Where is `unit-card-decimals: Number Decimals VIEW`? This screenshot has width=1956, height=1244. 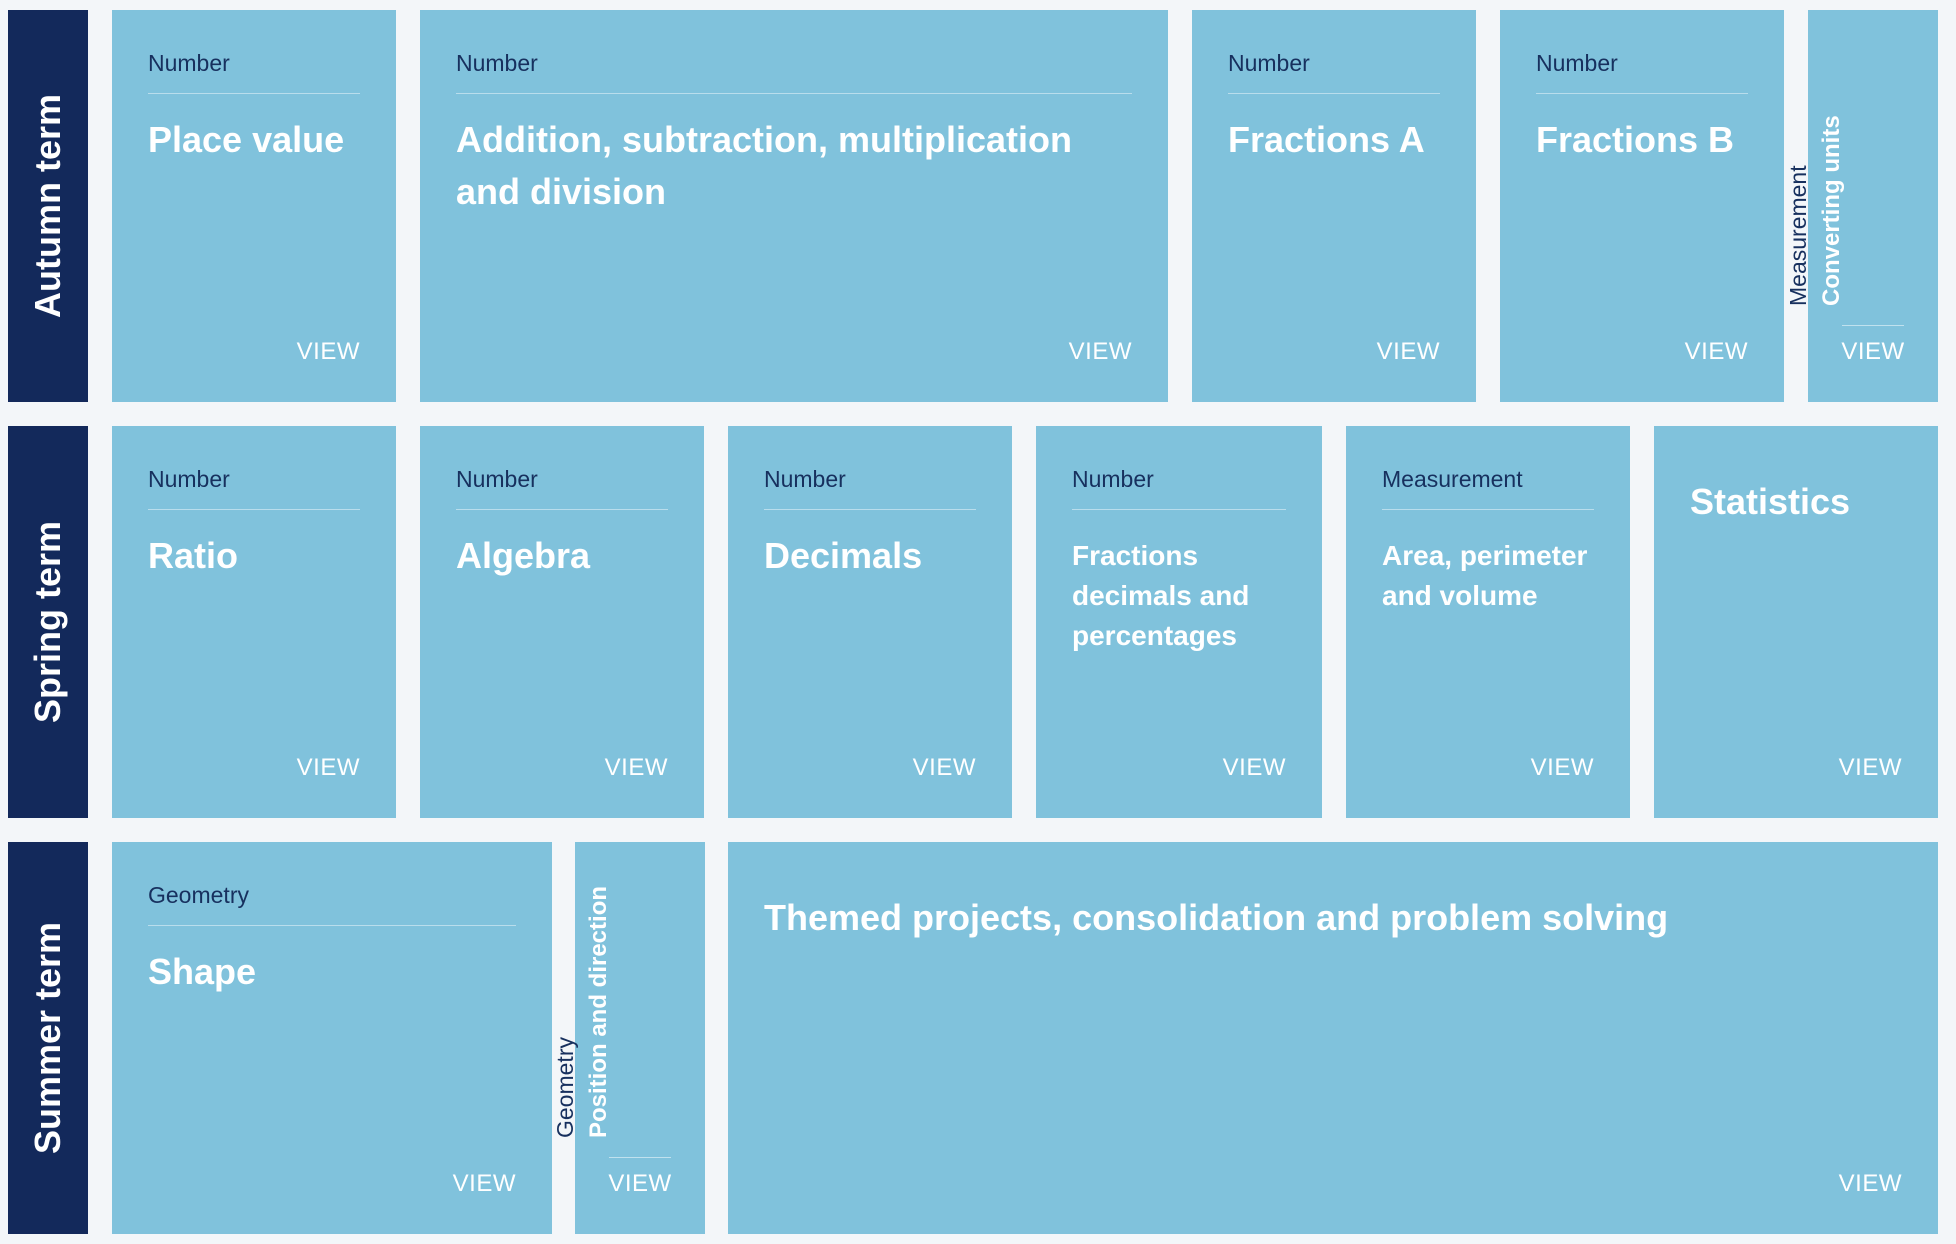
unit-card-decimals: Number Decimals VIEW is located at coordinates (870, 622).